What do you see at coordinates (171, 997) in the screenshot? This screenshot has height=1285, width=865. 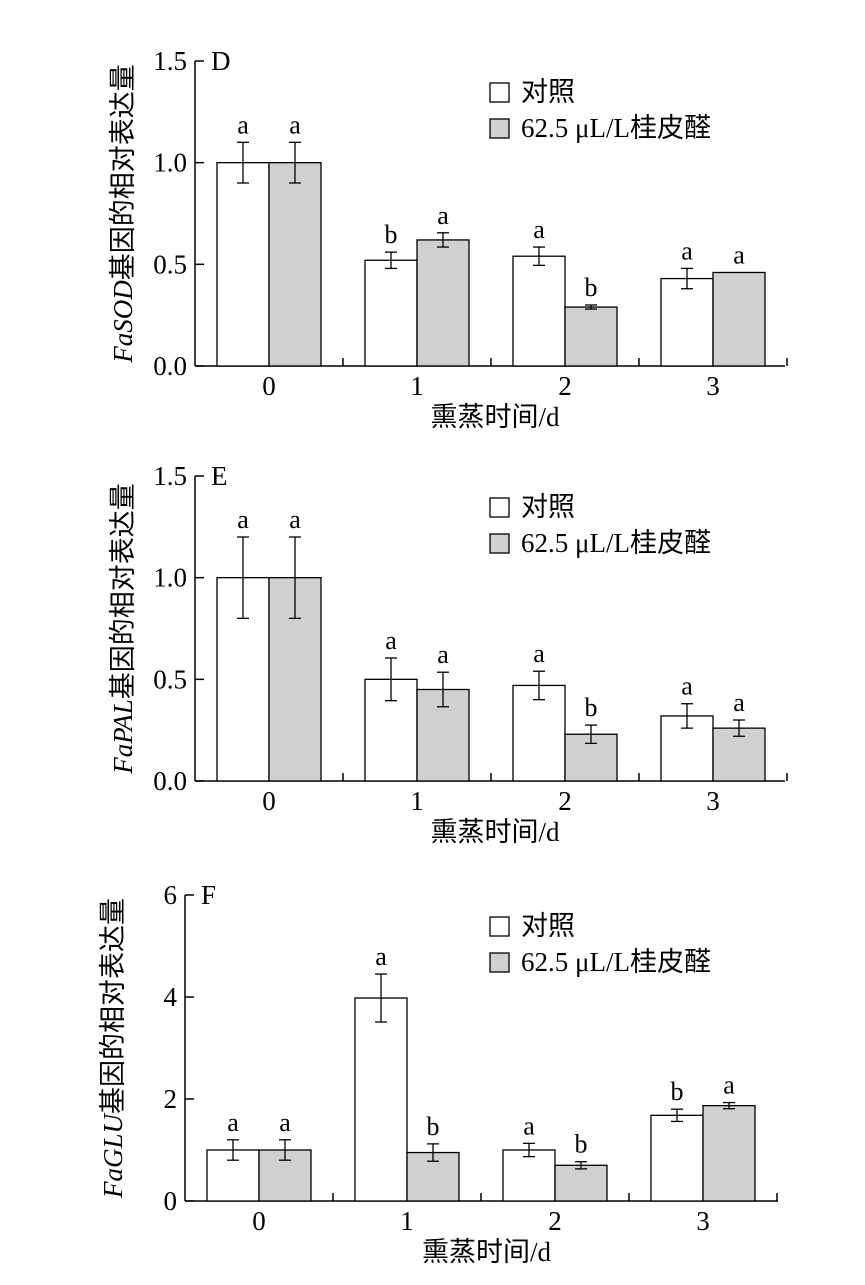 I see `y-tick-label: 4` at bounding box center [171, 997].